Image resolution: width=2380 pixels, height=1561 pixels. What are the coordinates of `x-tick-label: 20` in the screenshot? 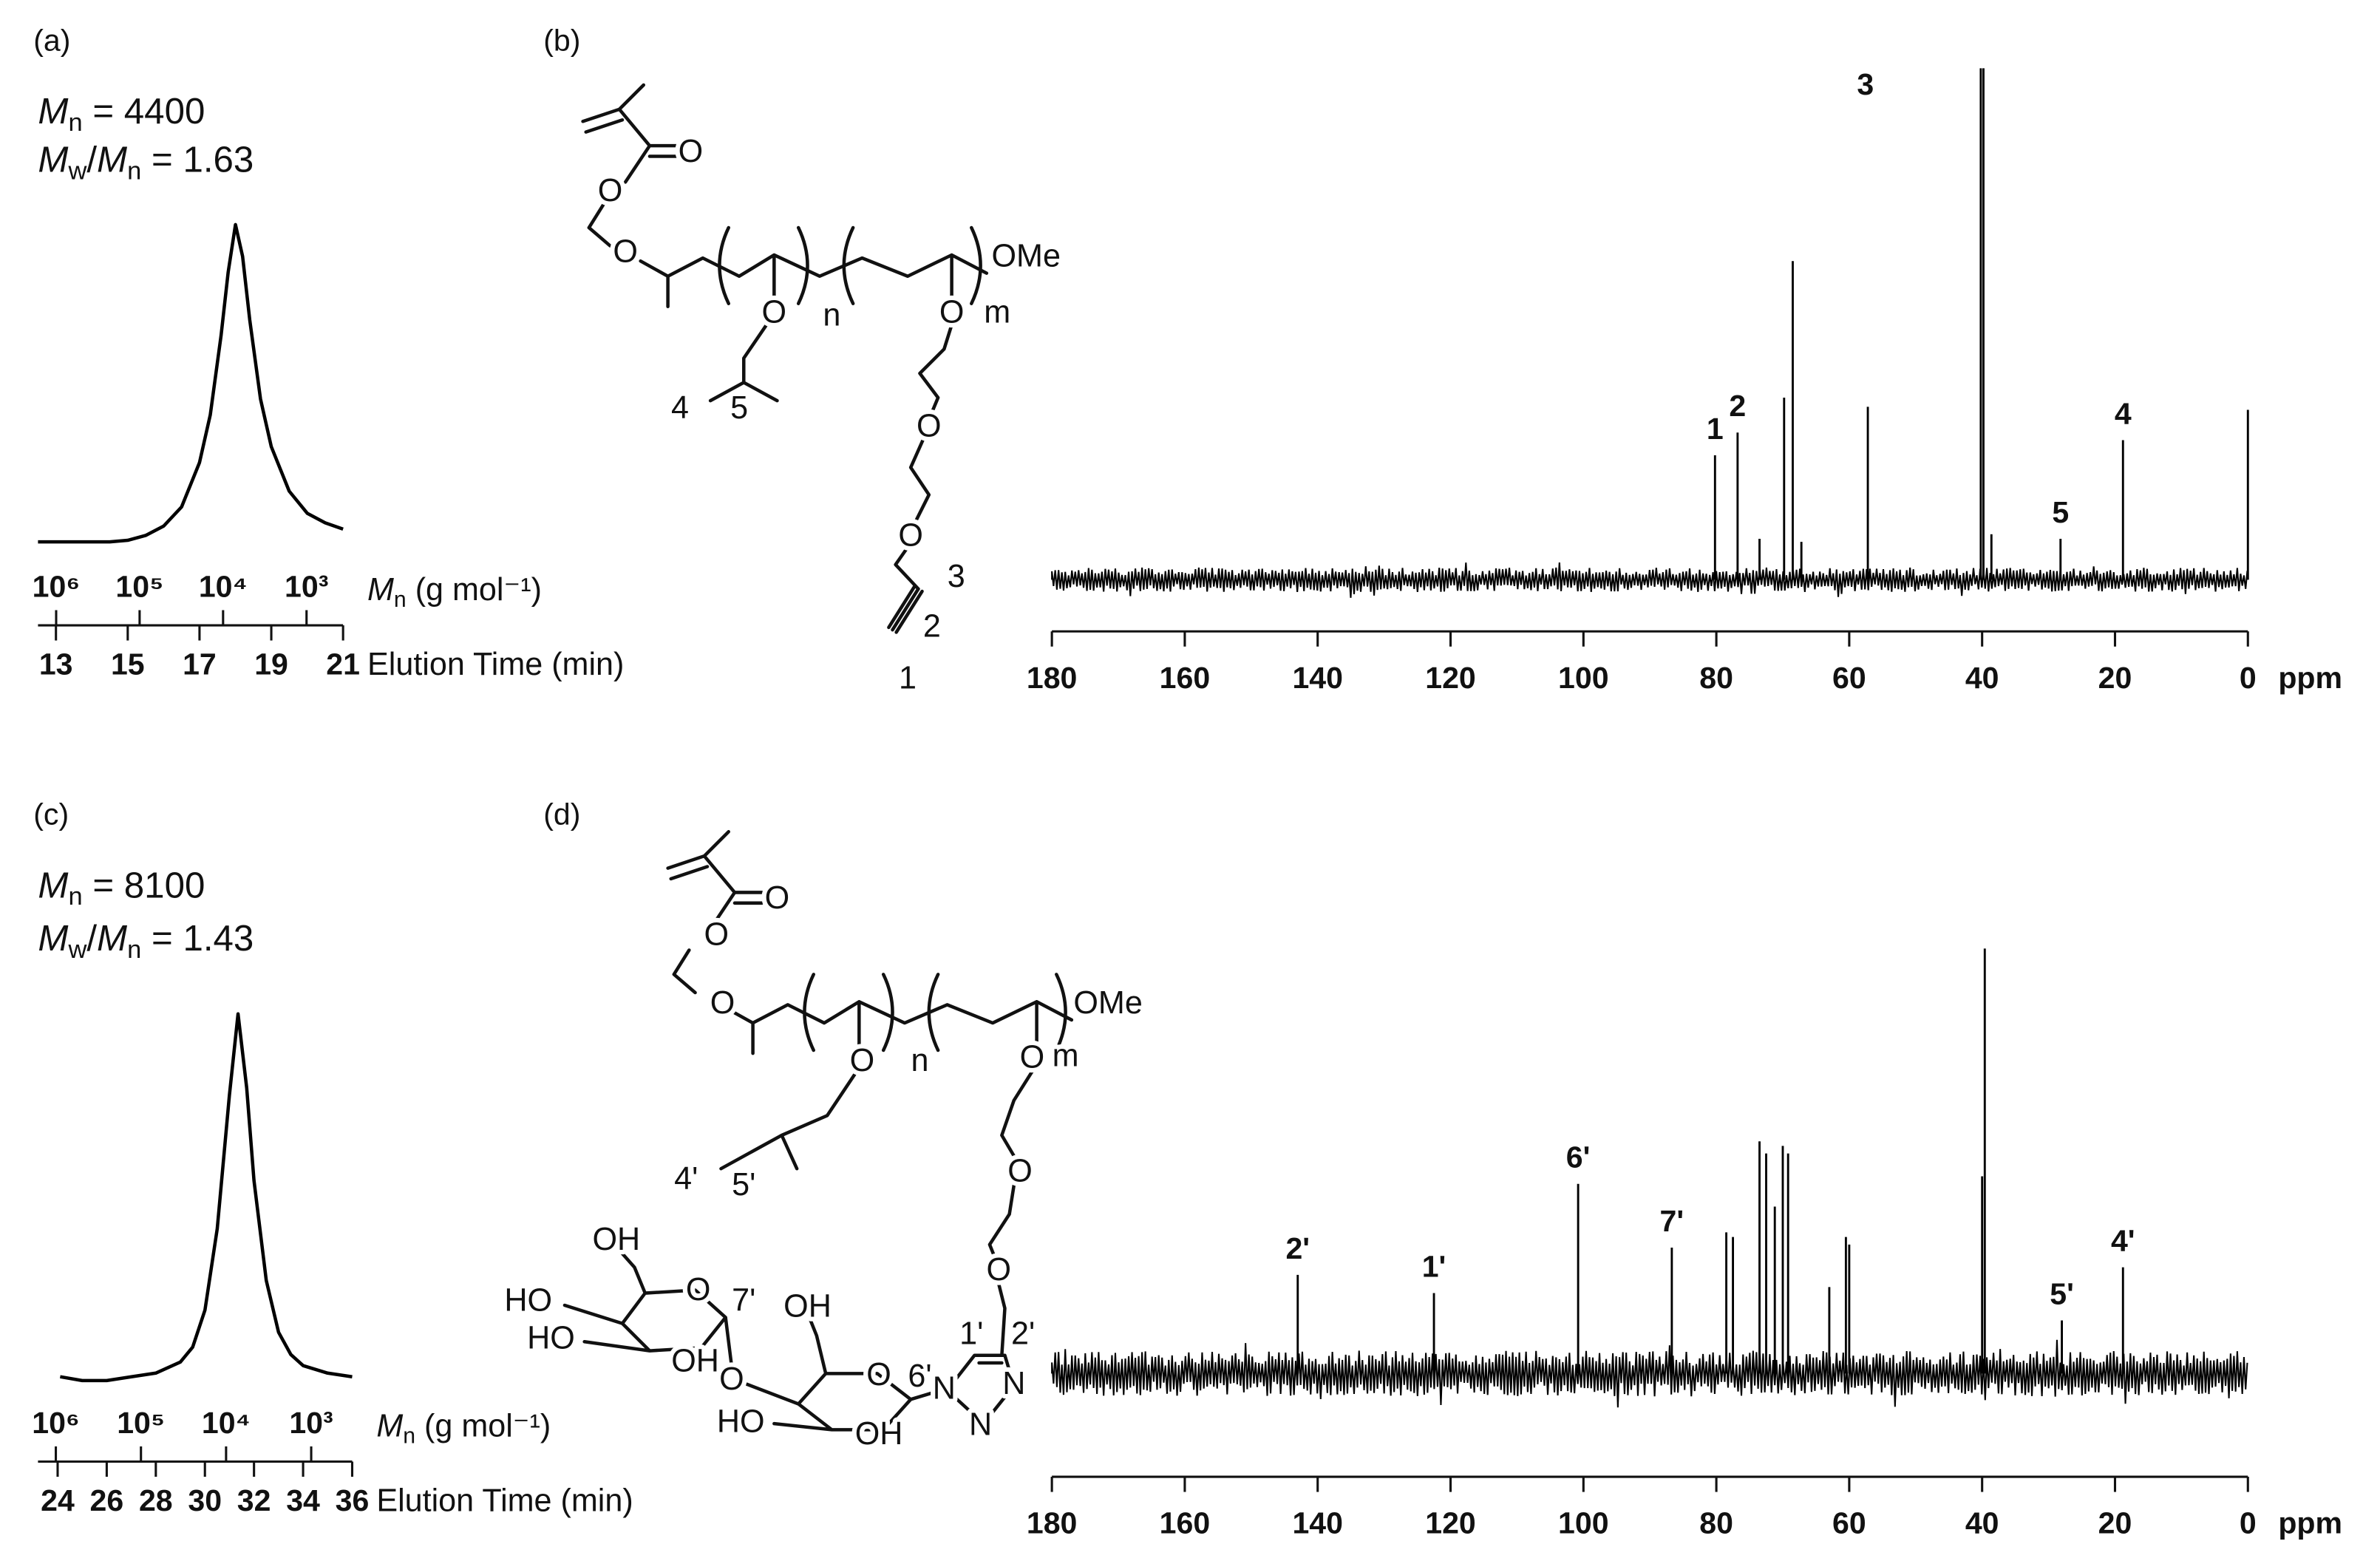 It's located at (2115, 678).